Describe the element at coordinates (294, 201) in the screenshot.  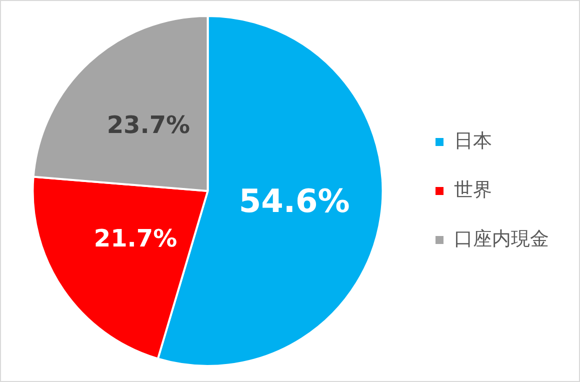
I see `data-label: 54.6%` at that location.